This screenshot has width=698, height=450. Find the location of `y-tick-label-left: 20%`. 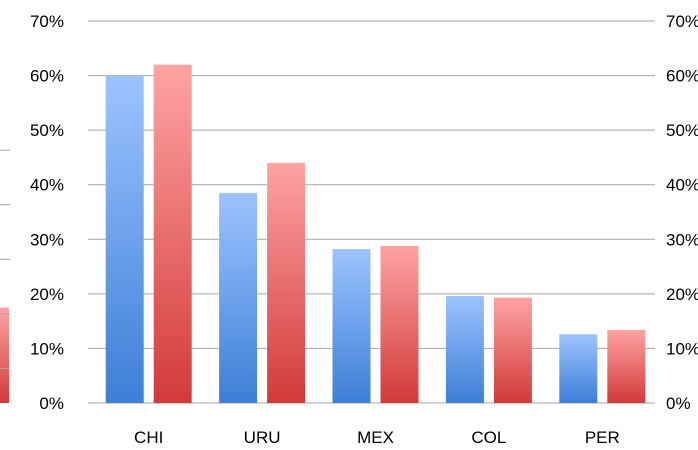

y-tick-label-left: 20% is located at coordinates (47, 294).